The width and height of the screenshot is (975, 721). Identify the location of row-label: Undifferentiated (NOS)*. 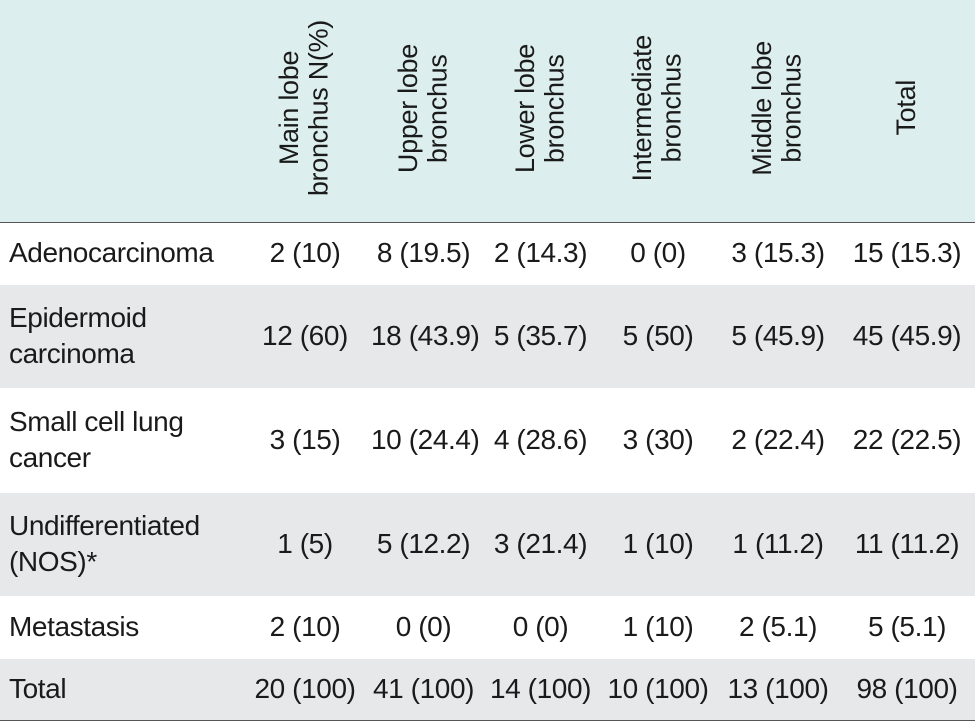
(122, 544).